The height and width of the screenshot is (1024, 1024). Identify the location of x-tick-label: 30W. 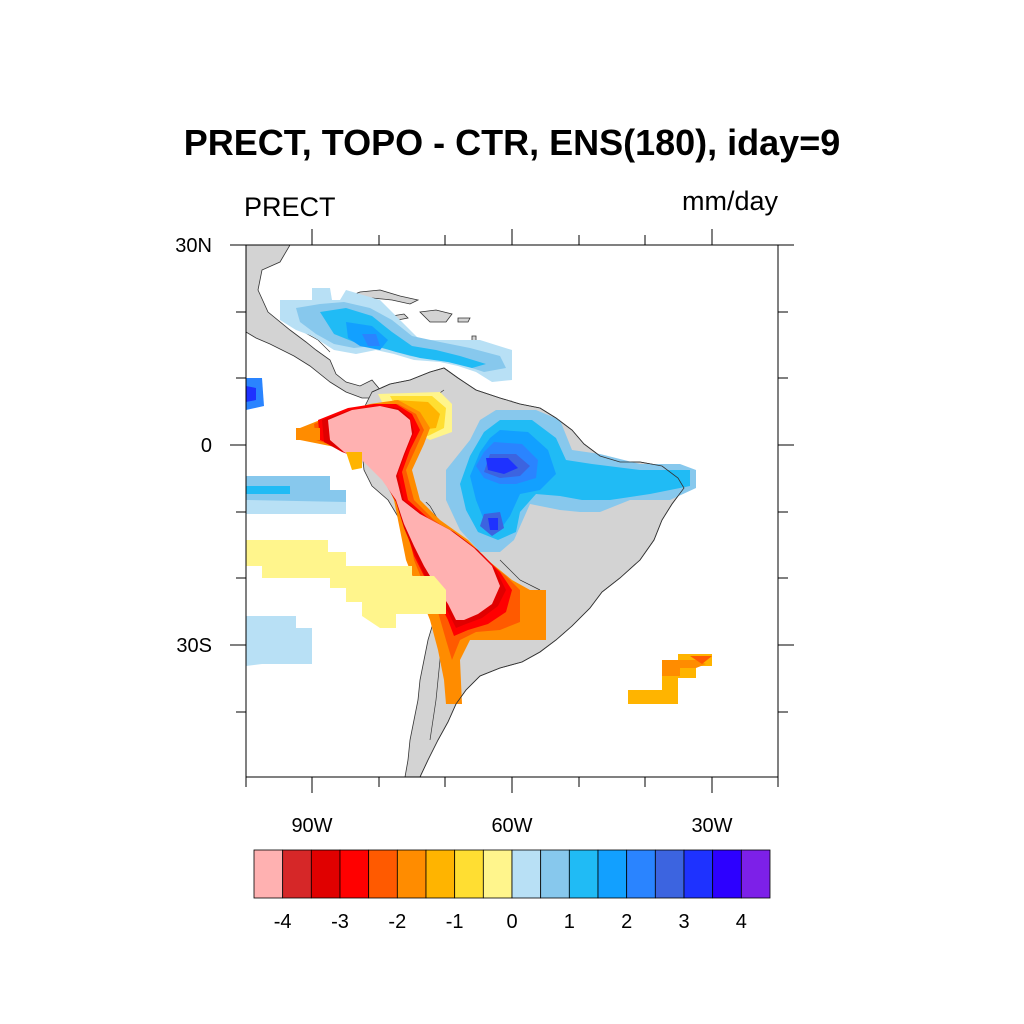
(711, 826).